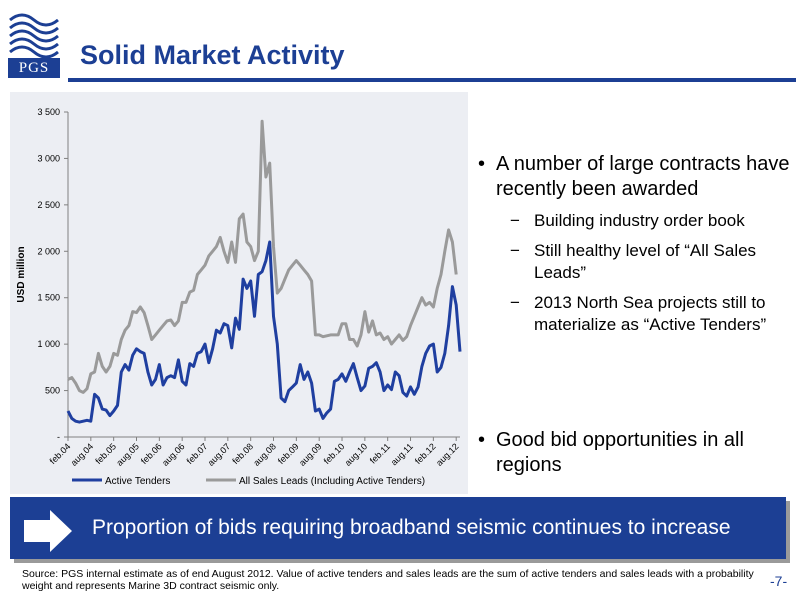  What do you see at coordinates (402, 454) in the screenshot?
I see `x-tick-label: aug.11` at bounding box center [402, 454].